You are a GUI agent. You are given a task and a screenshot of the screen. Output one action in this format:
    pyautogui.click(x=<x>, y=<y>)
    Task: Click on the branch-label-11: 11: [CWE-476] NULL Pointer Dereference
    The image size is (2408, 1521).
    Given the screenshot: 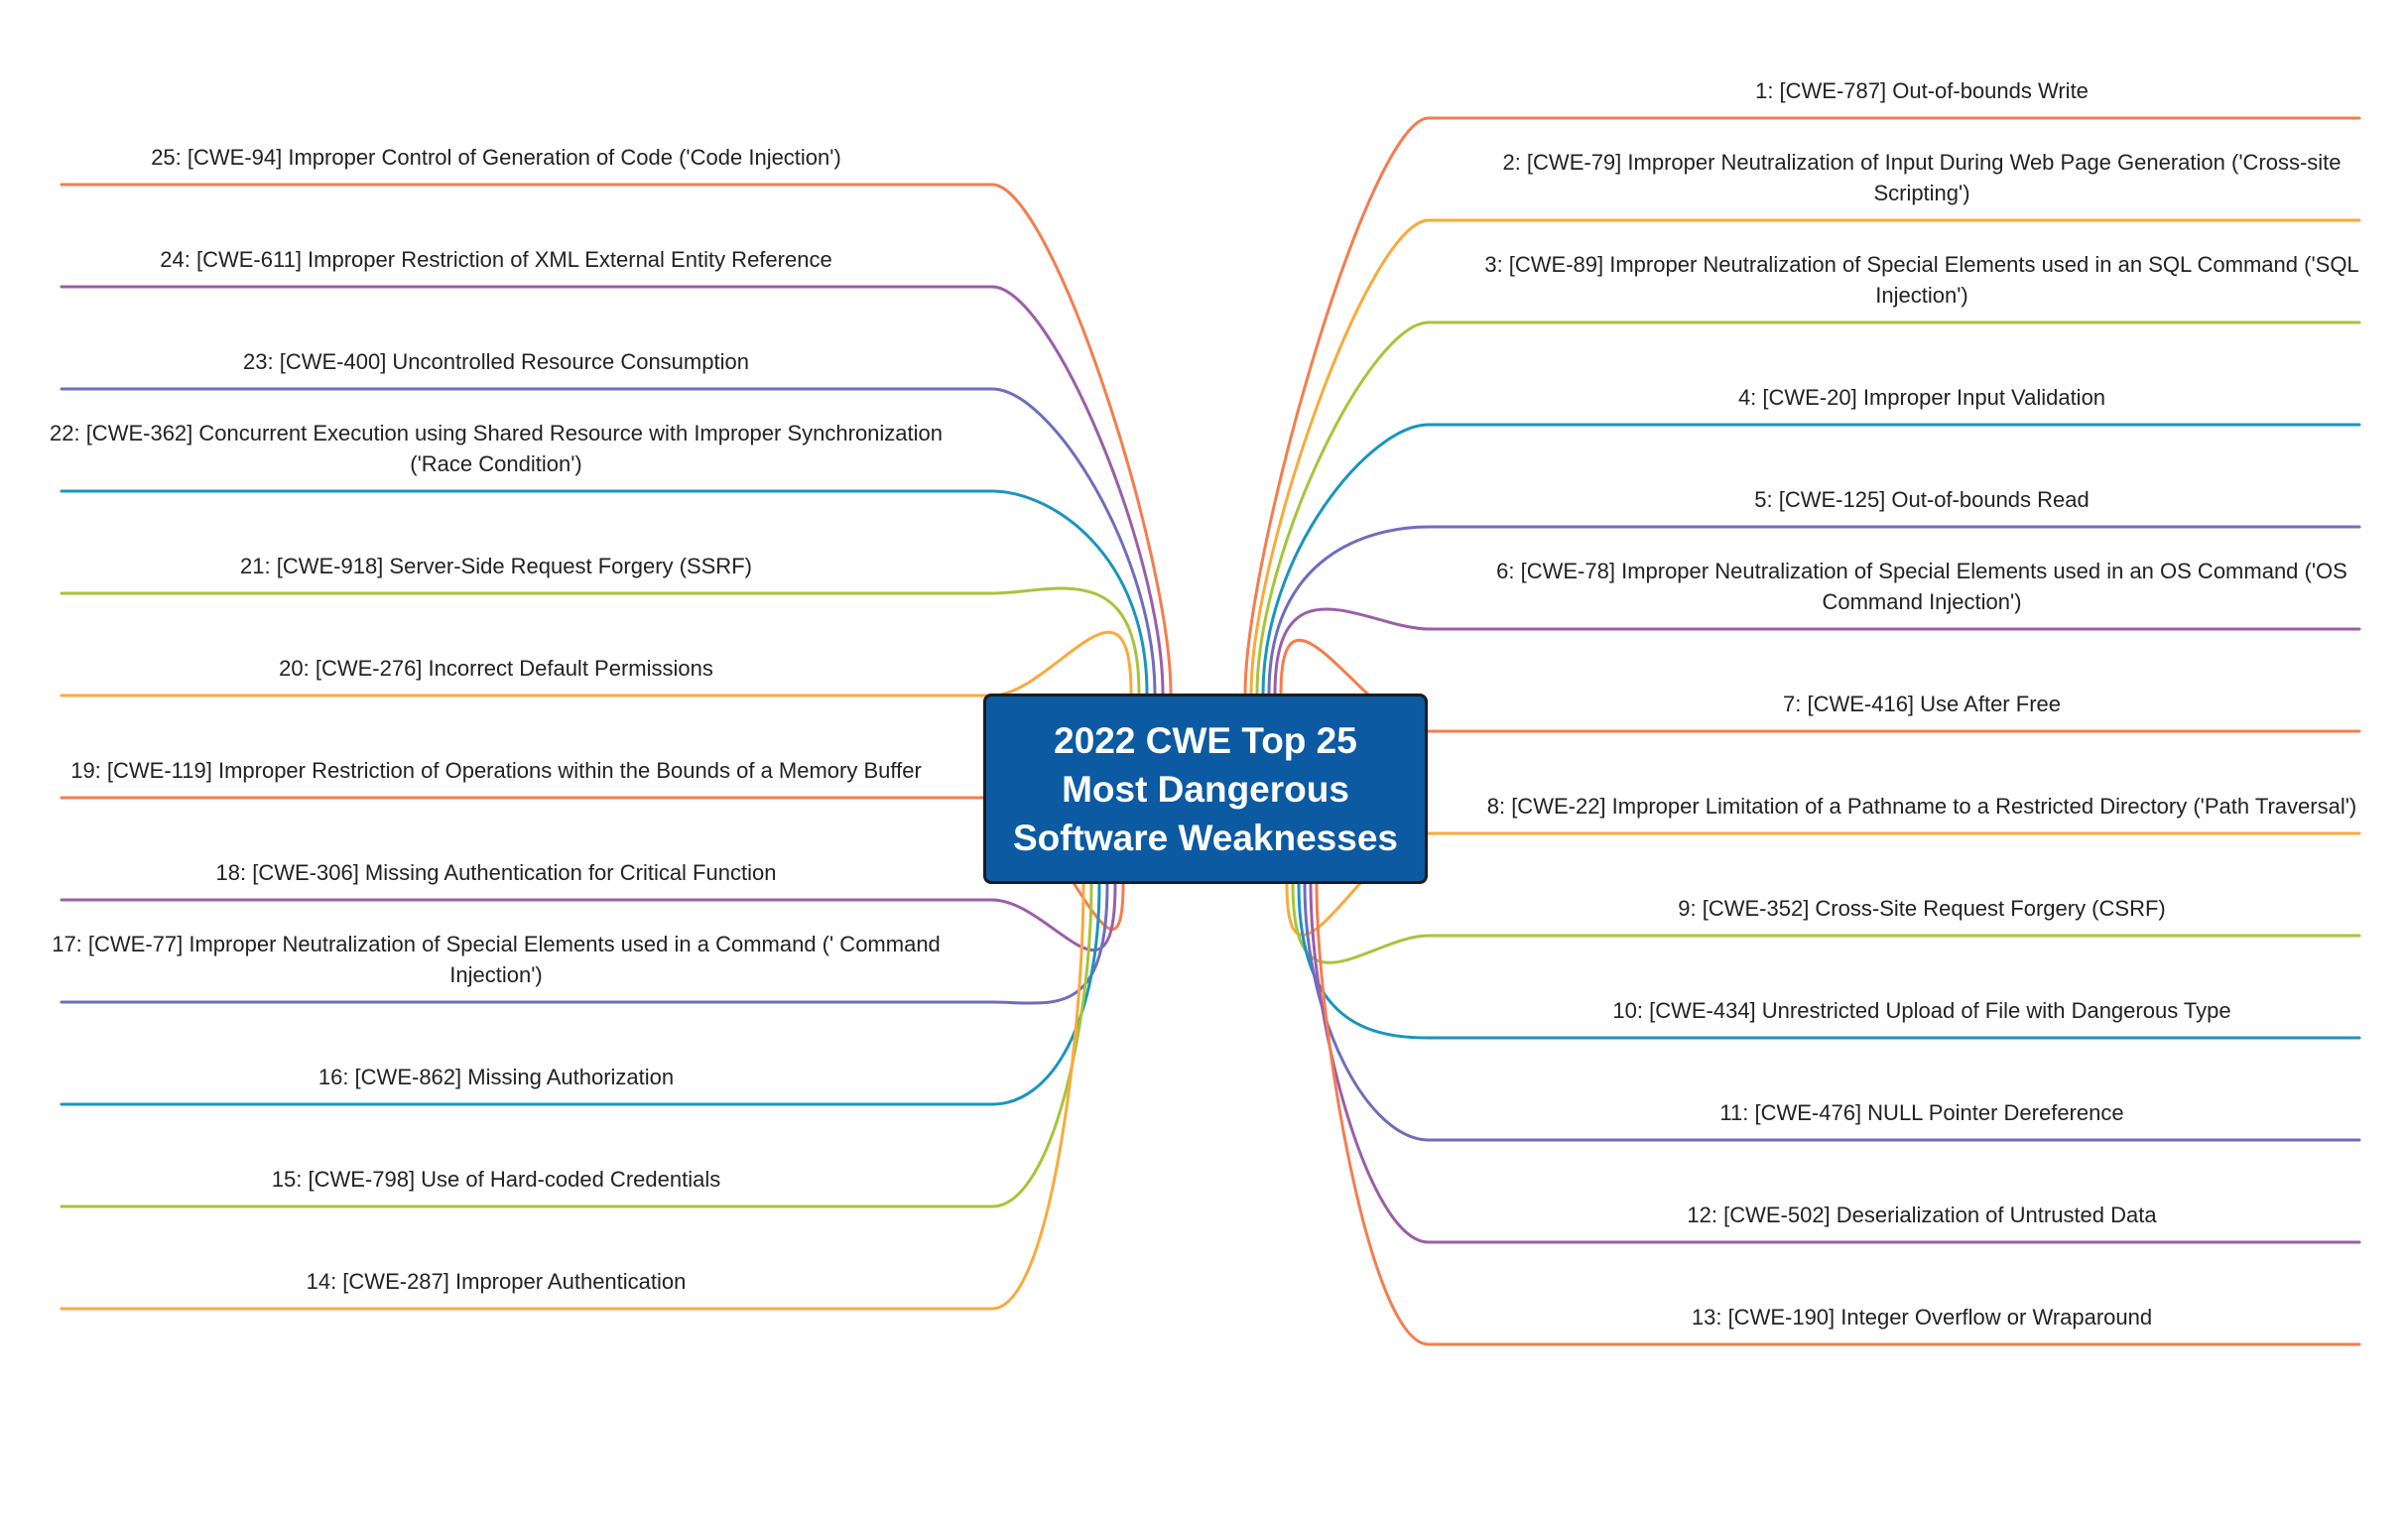 What is the action you would take?
    pyautogui.click(x=1921, y=1112)
    